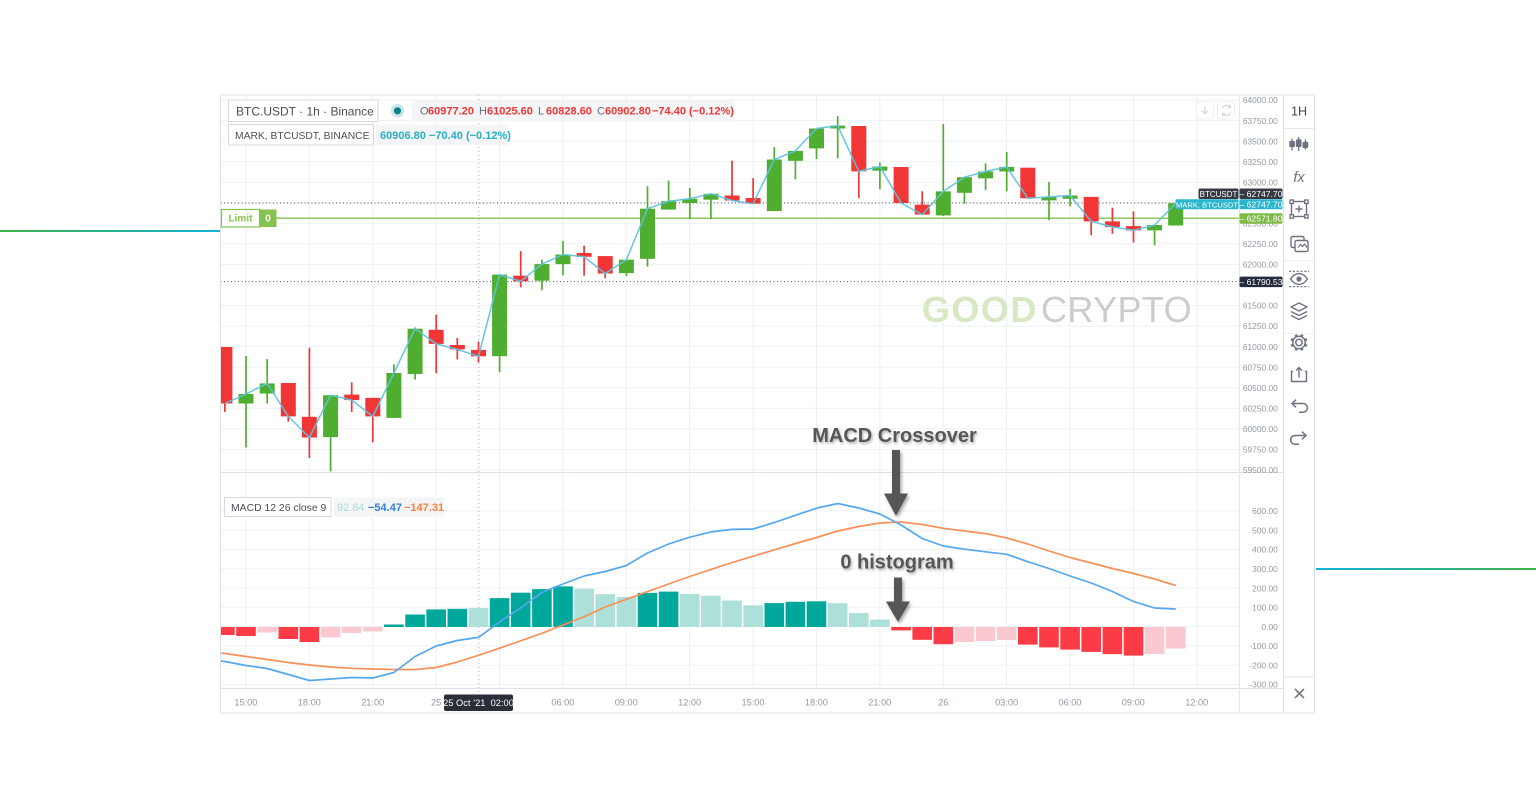  Describe the element at coordinates (1265, 530) in the screenshot. I see `svg-text: 500.00` at that location.